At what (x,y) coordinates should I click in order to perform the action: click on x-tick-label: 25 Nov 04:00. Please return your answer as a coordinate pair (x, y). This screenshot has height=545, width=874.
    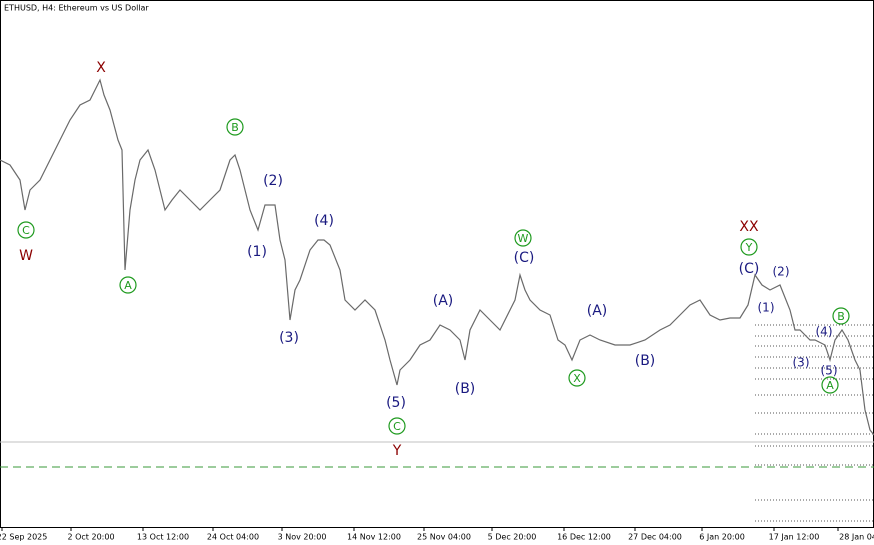
    Looking at the image, I should click on (444, 537).